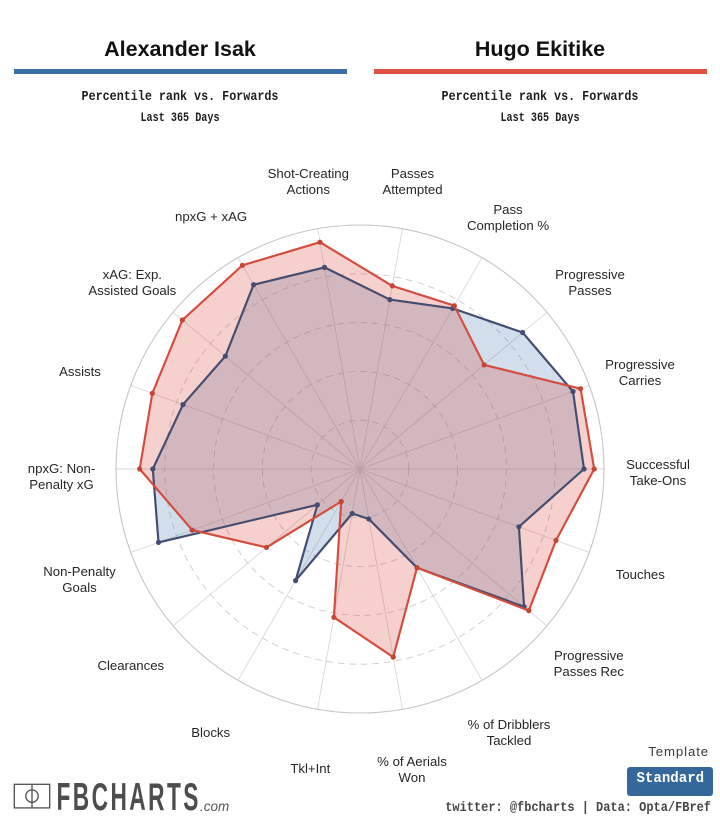 The image size is (720, 823). I want to click on svg-text: .com, so click(214, 806).